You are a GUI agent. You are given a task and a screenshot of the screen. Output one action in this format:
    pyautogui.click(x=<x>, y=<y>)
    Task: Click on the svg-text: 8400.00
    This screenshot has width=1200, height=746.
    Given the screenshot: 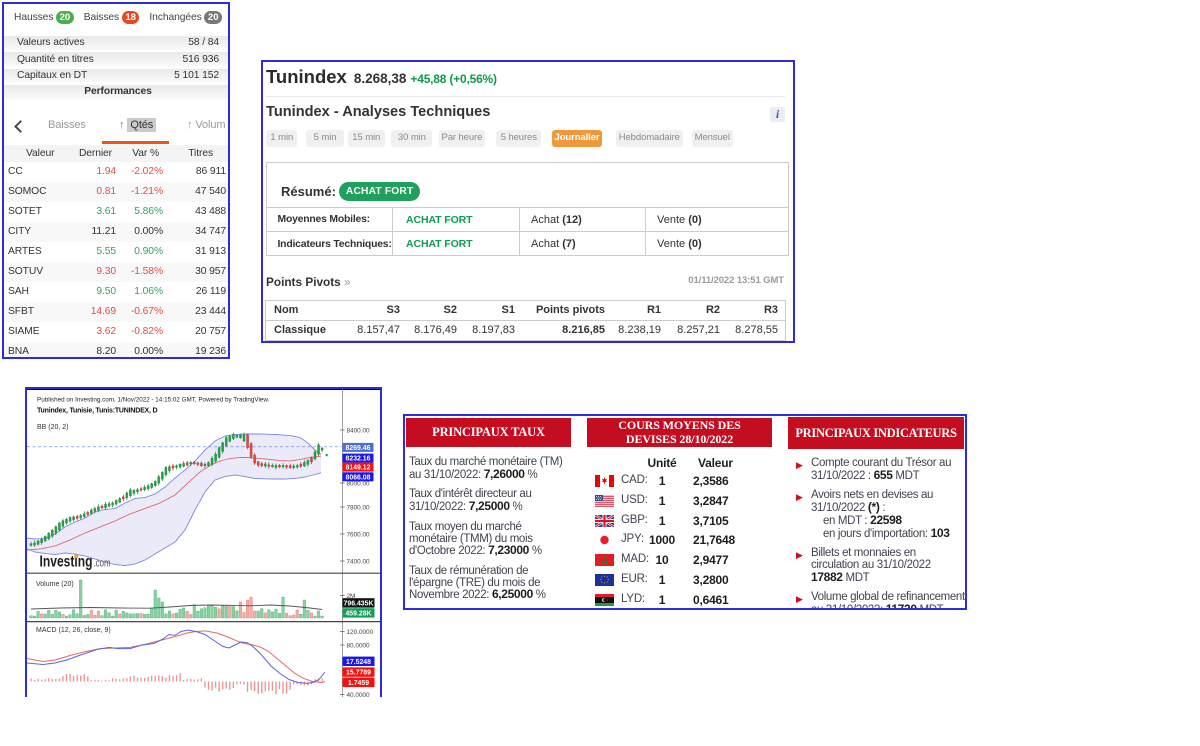 What is the action you would take?
    pyautogui.click(x=359, y=430)
    